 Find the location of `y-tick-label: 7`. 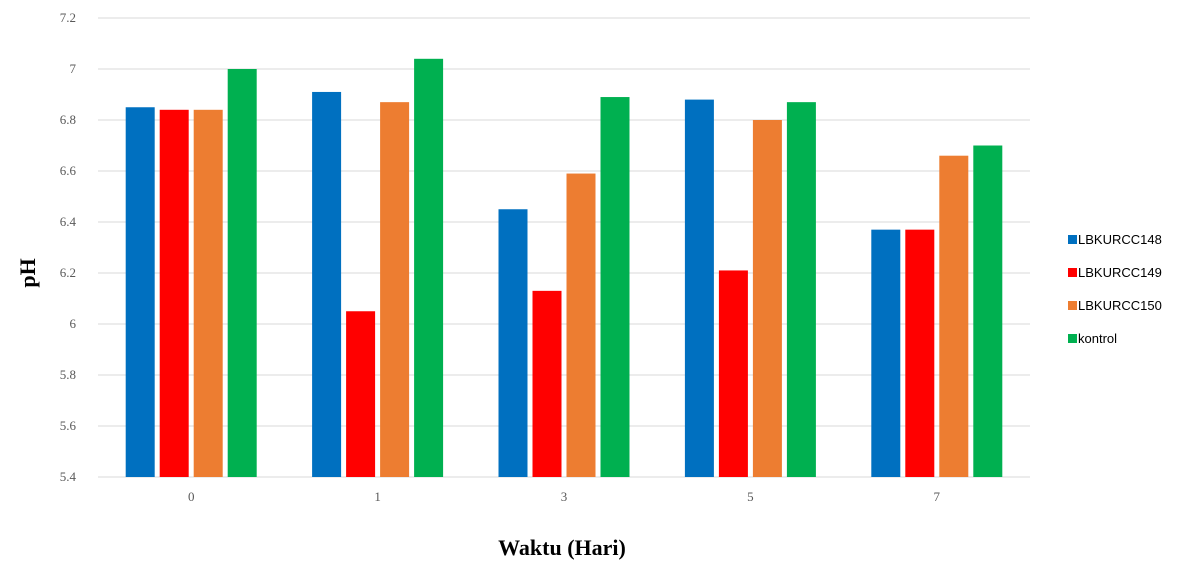

y-tick-label: 7 is located at coordinates (73, 68).